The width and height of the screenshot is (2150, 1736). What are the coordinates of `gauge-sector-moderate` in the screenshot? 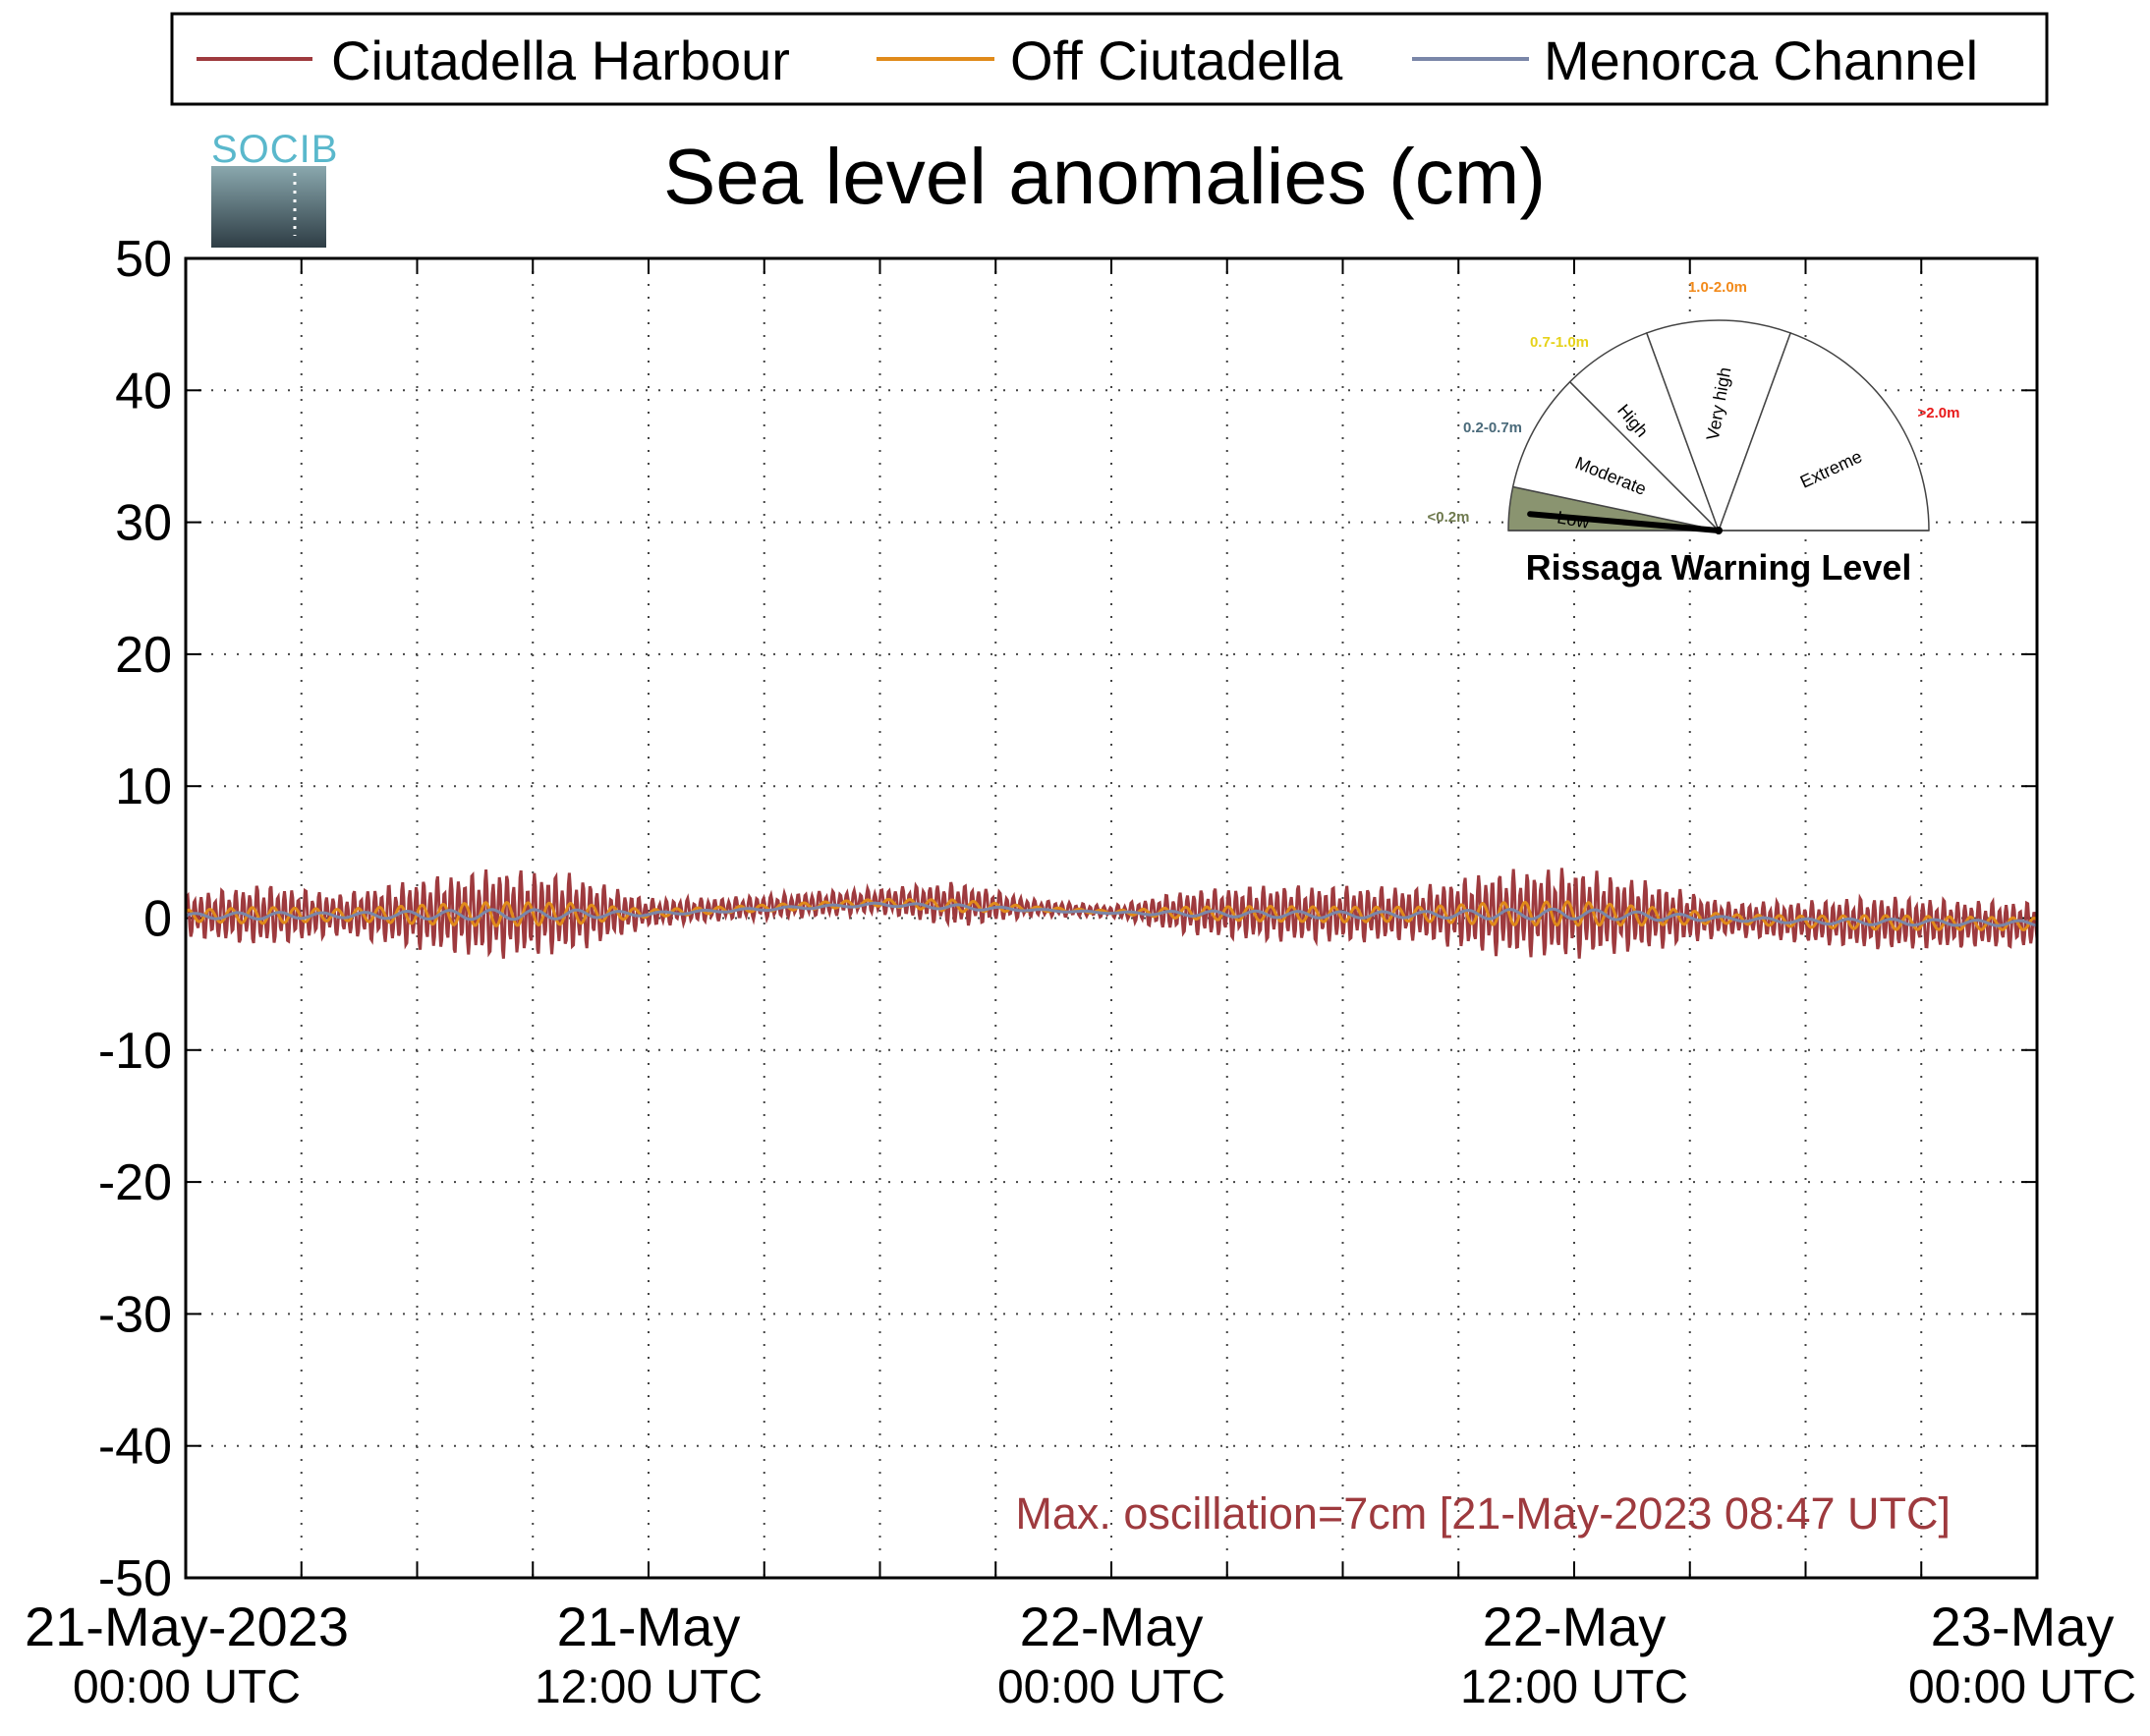 It's located at (1616, 456).